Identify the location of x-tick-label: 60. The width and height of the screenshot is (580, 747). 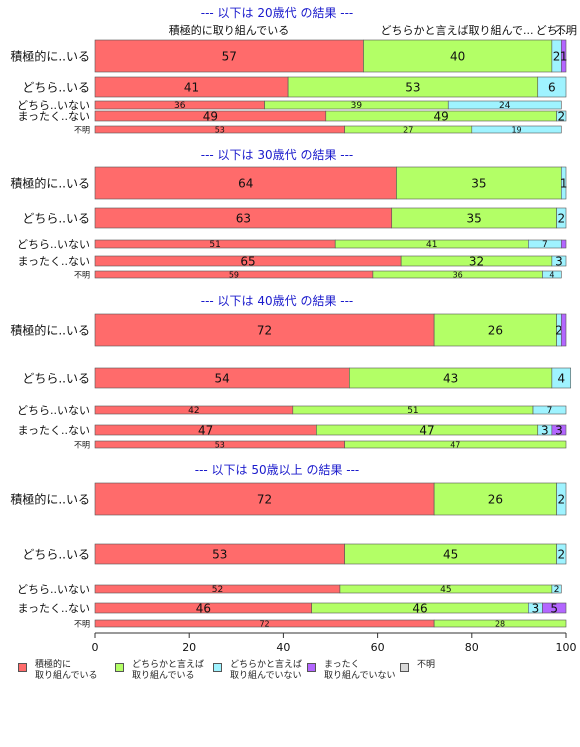
(378, 647).